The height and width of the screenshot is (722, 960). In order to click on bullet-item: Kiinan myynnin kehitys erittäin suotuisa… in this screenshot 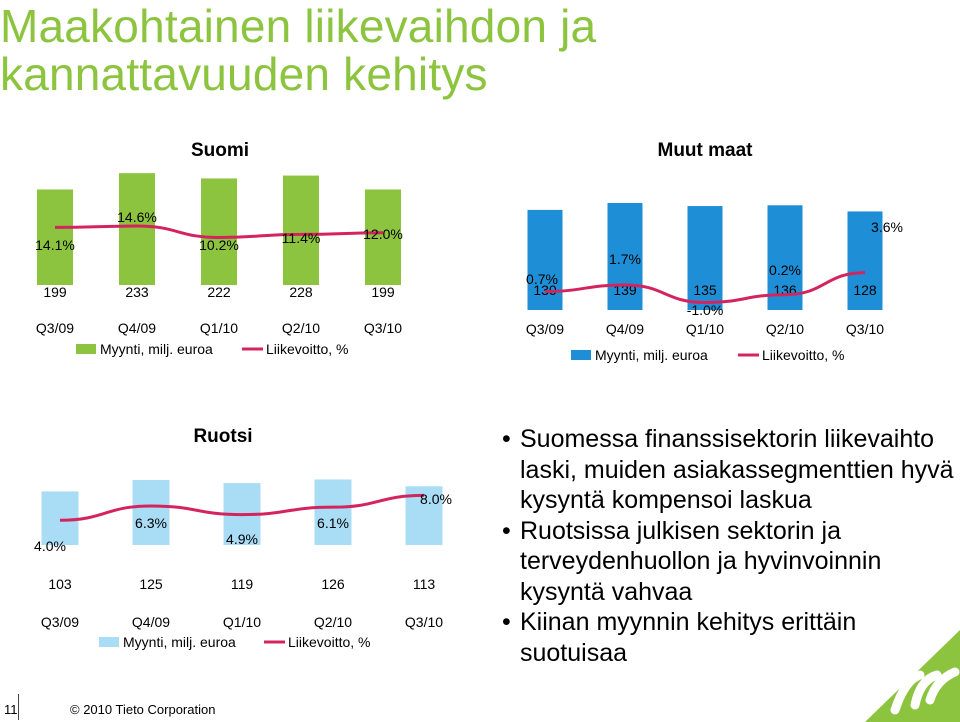, I will do `click(731, 637)`.